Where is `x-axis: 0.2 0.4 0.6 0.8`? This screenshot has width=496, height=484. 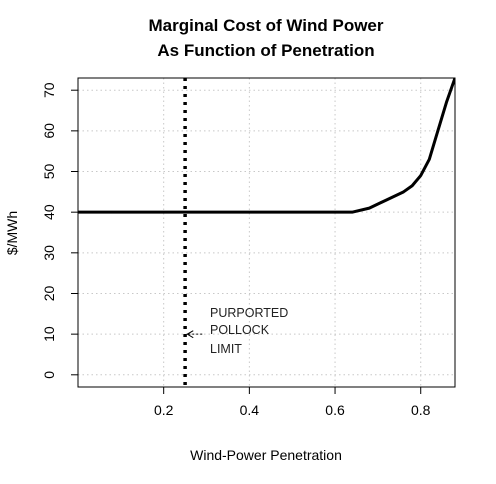
x-axis: 0.2 0.4 0.6 0.8 is located at coordinates (292, 402).